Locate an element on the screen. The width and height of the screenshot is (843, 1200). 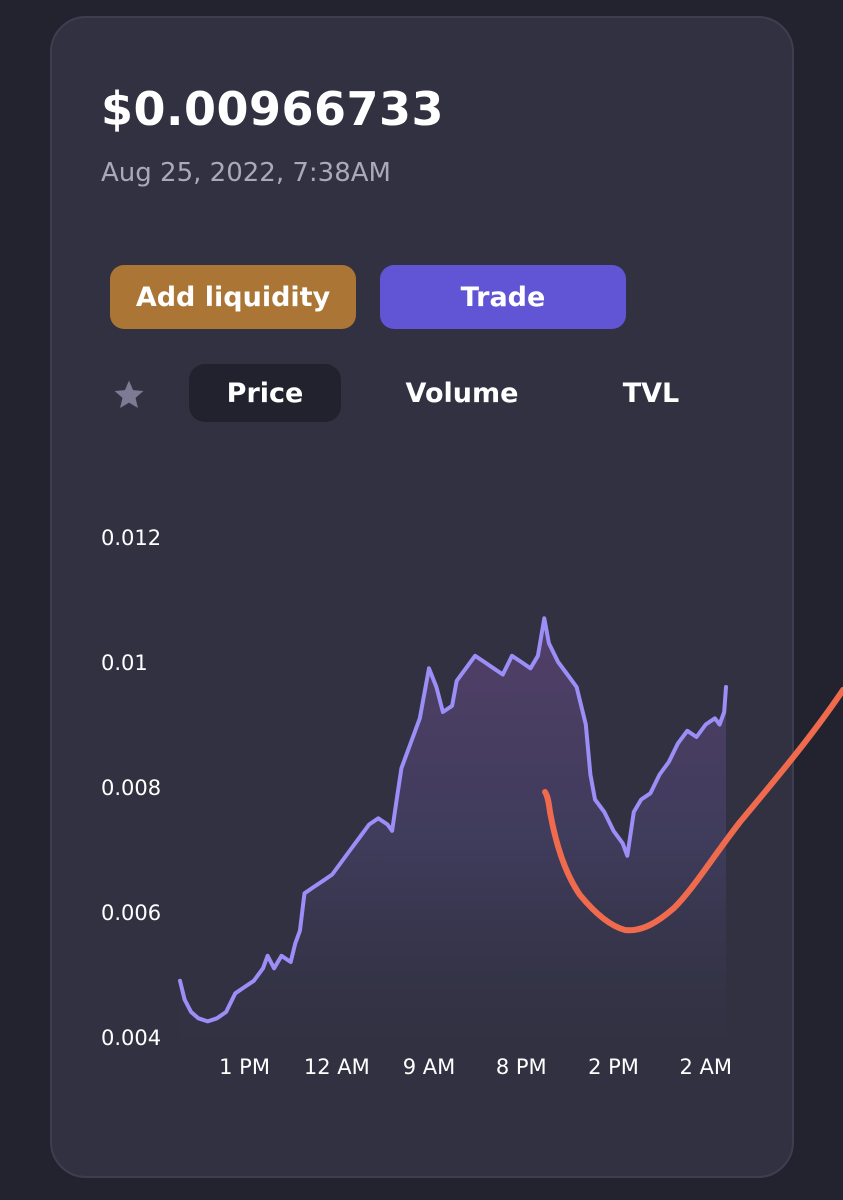
x-tick-label: 1 PM is located at coordinates (244, 1067).